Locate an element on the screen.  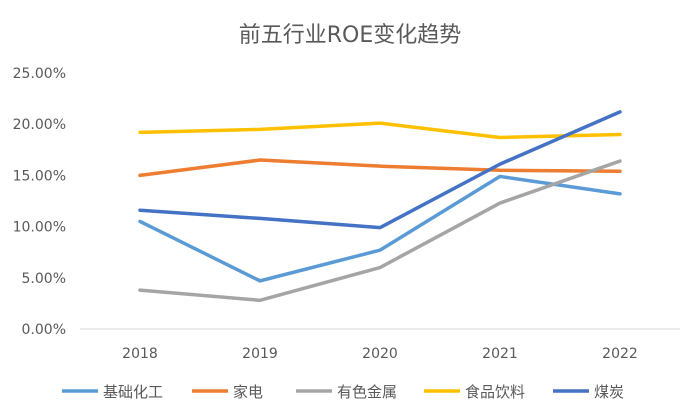
x-tick-label: 2020 is located at coordinates (380, 354).